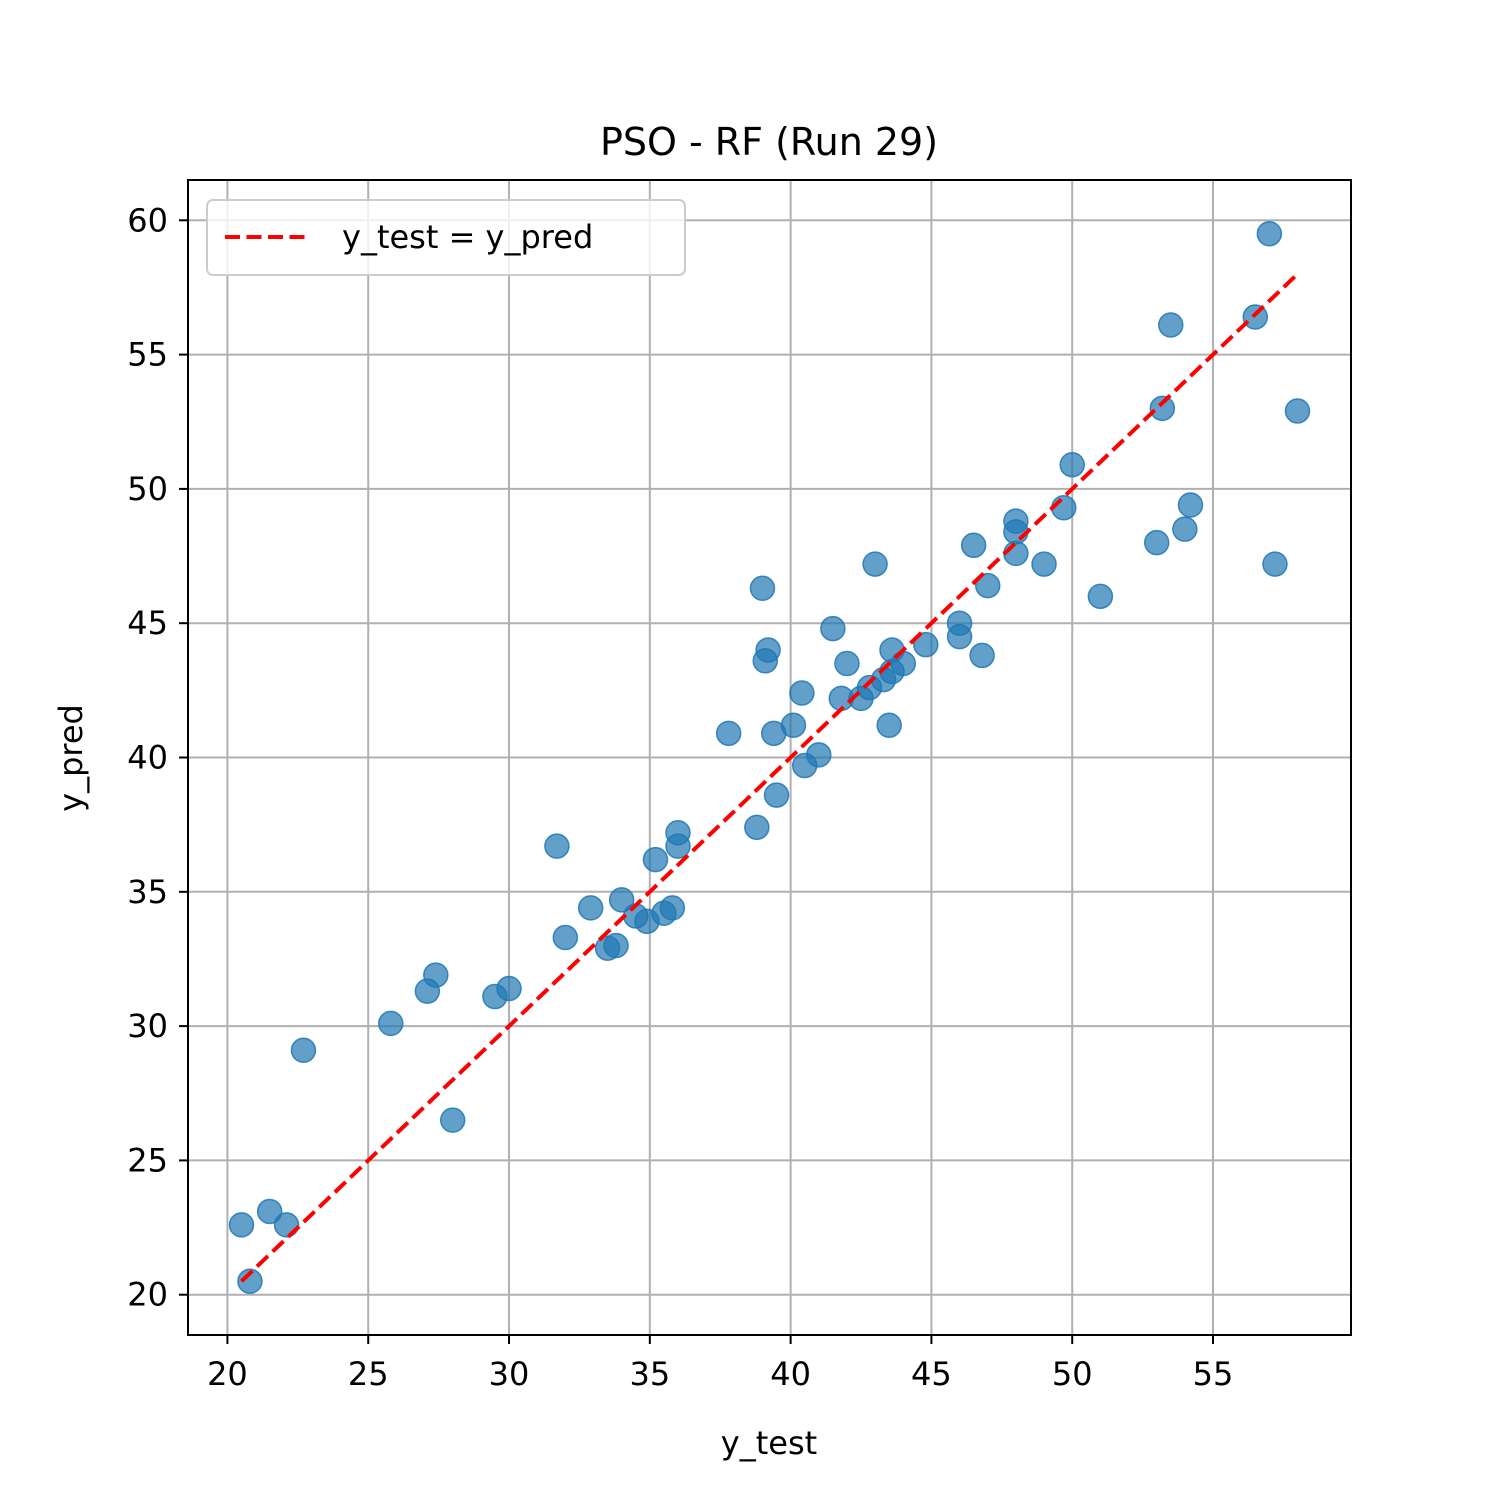 Image resolution: width=1500 pixels, height=1500 pixels. Describe the element at coordinates (147, 355) in the screenshot. I see `y-tick-label: 55` at that location.